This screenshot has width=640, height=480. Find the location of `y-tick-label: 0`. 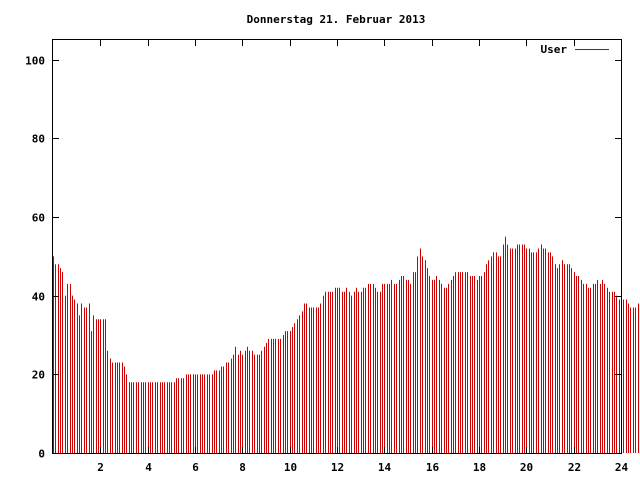

y-tick-label: 0 is located at coordinates (41, 454).